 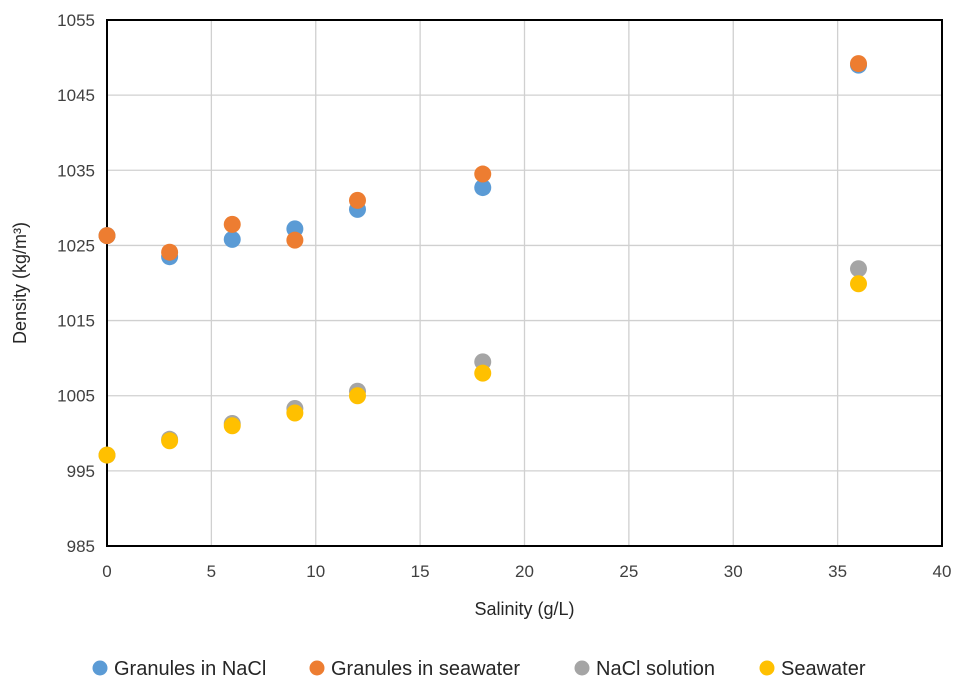 I want to click on legend-label: Granules in NaCl, so click(x=190, y=668).